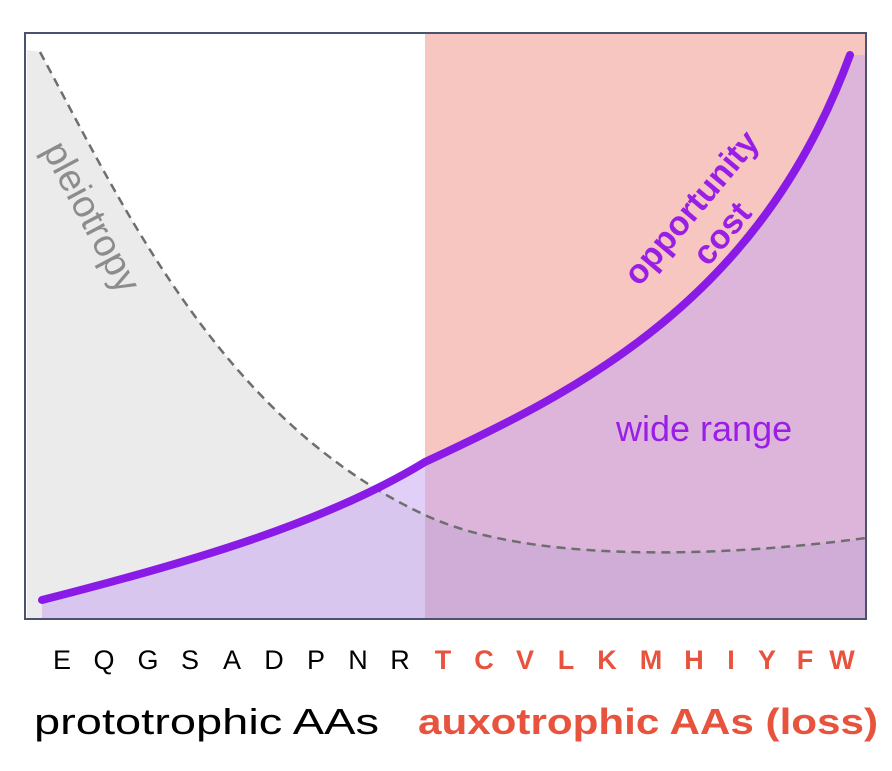 Image resolution: width=892 pixels, height=771 pixels. What do you see at coordinates (694, 660) in the screenshot?
I see `aa-letter: H` at bounding box center [694, 660].